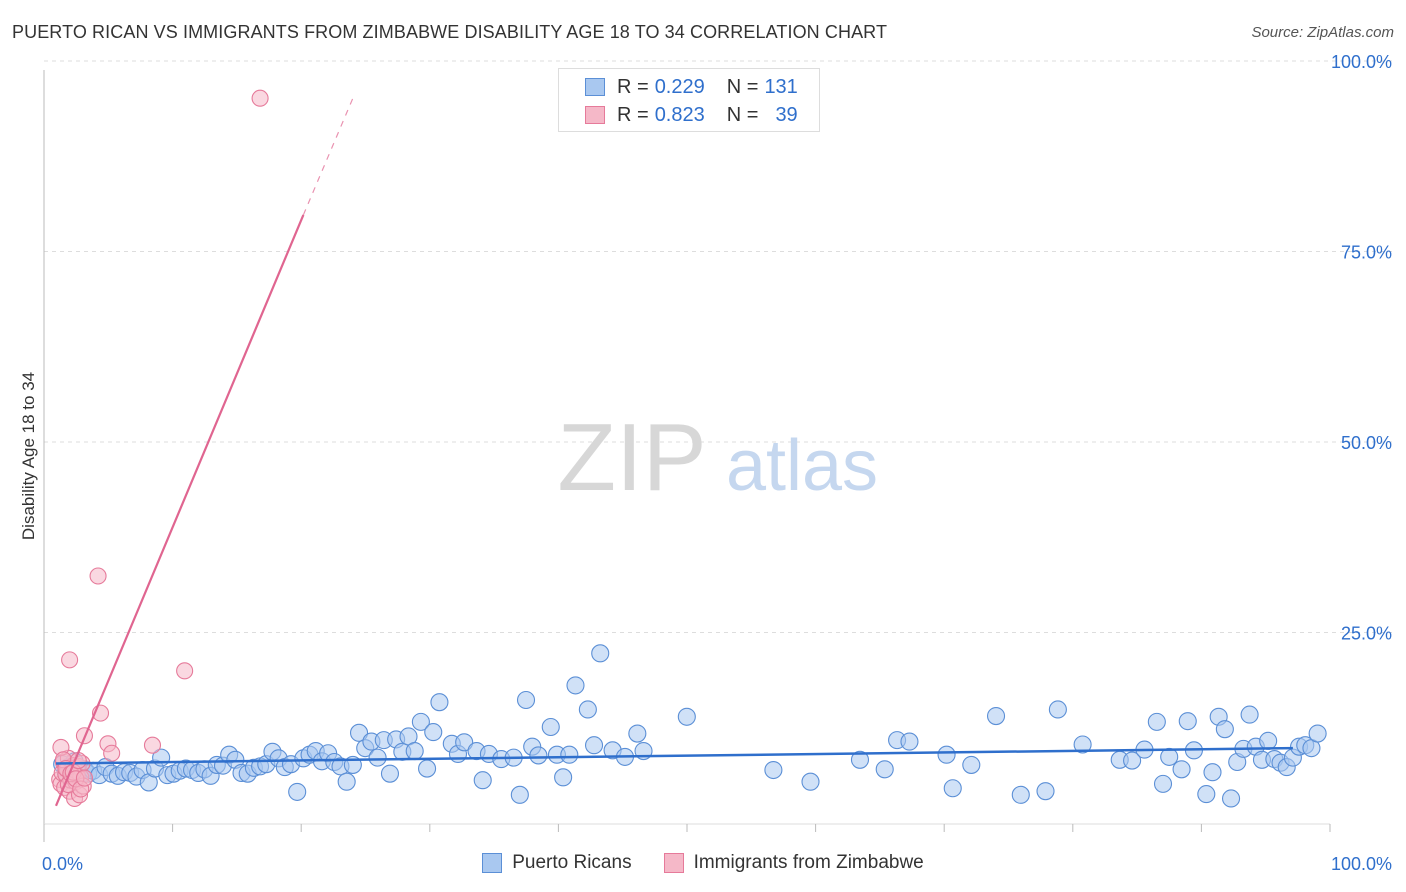  What do you see at coordinates (572, 862) in the screenshot?
I see `legend-label: Puerto Ricans` at bounding box center [572, 862].